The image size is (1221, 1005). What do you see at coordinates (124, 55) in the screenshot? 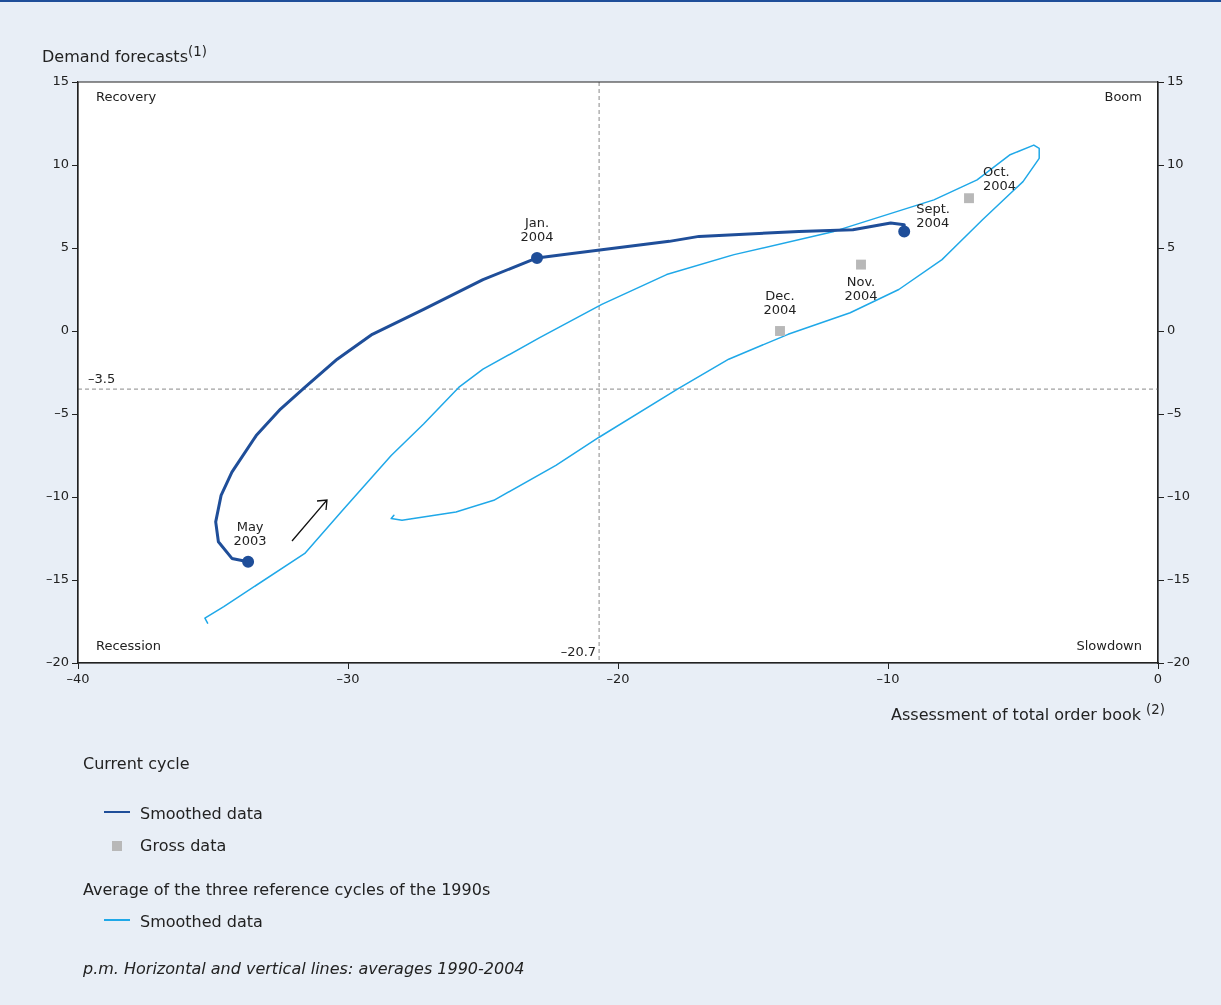
I see `y-axis-title: Demand forecasts$^{(1)}$` at bounding box center [124, 55].